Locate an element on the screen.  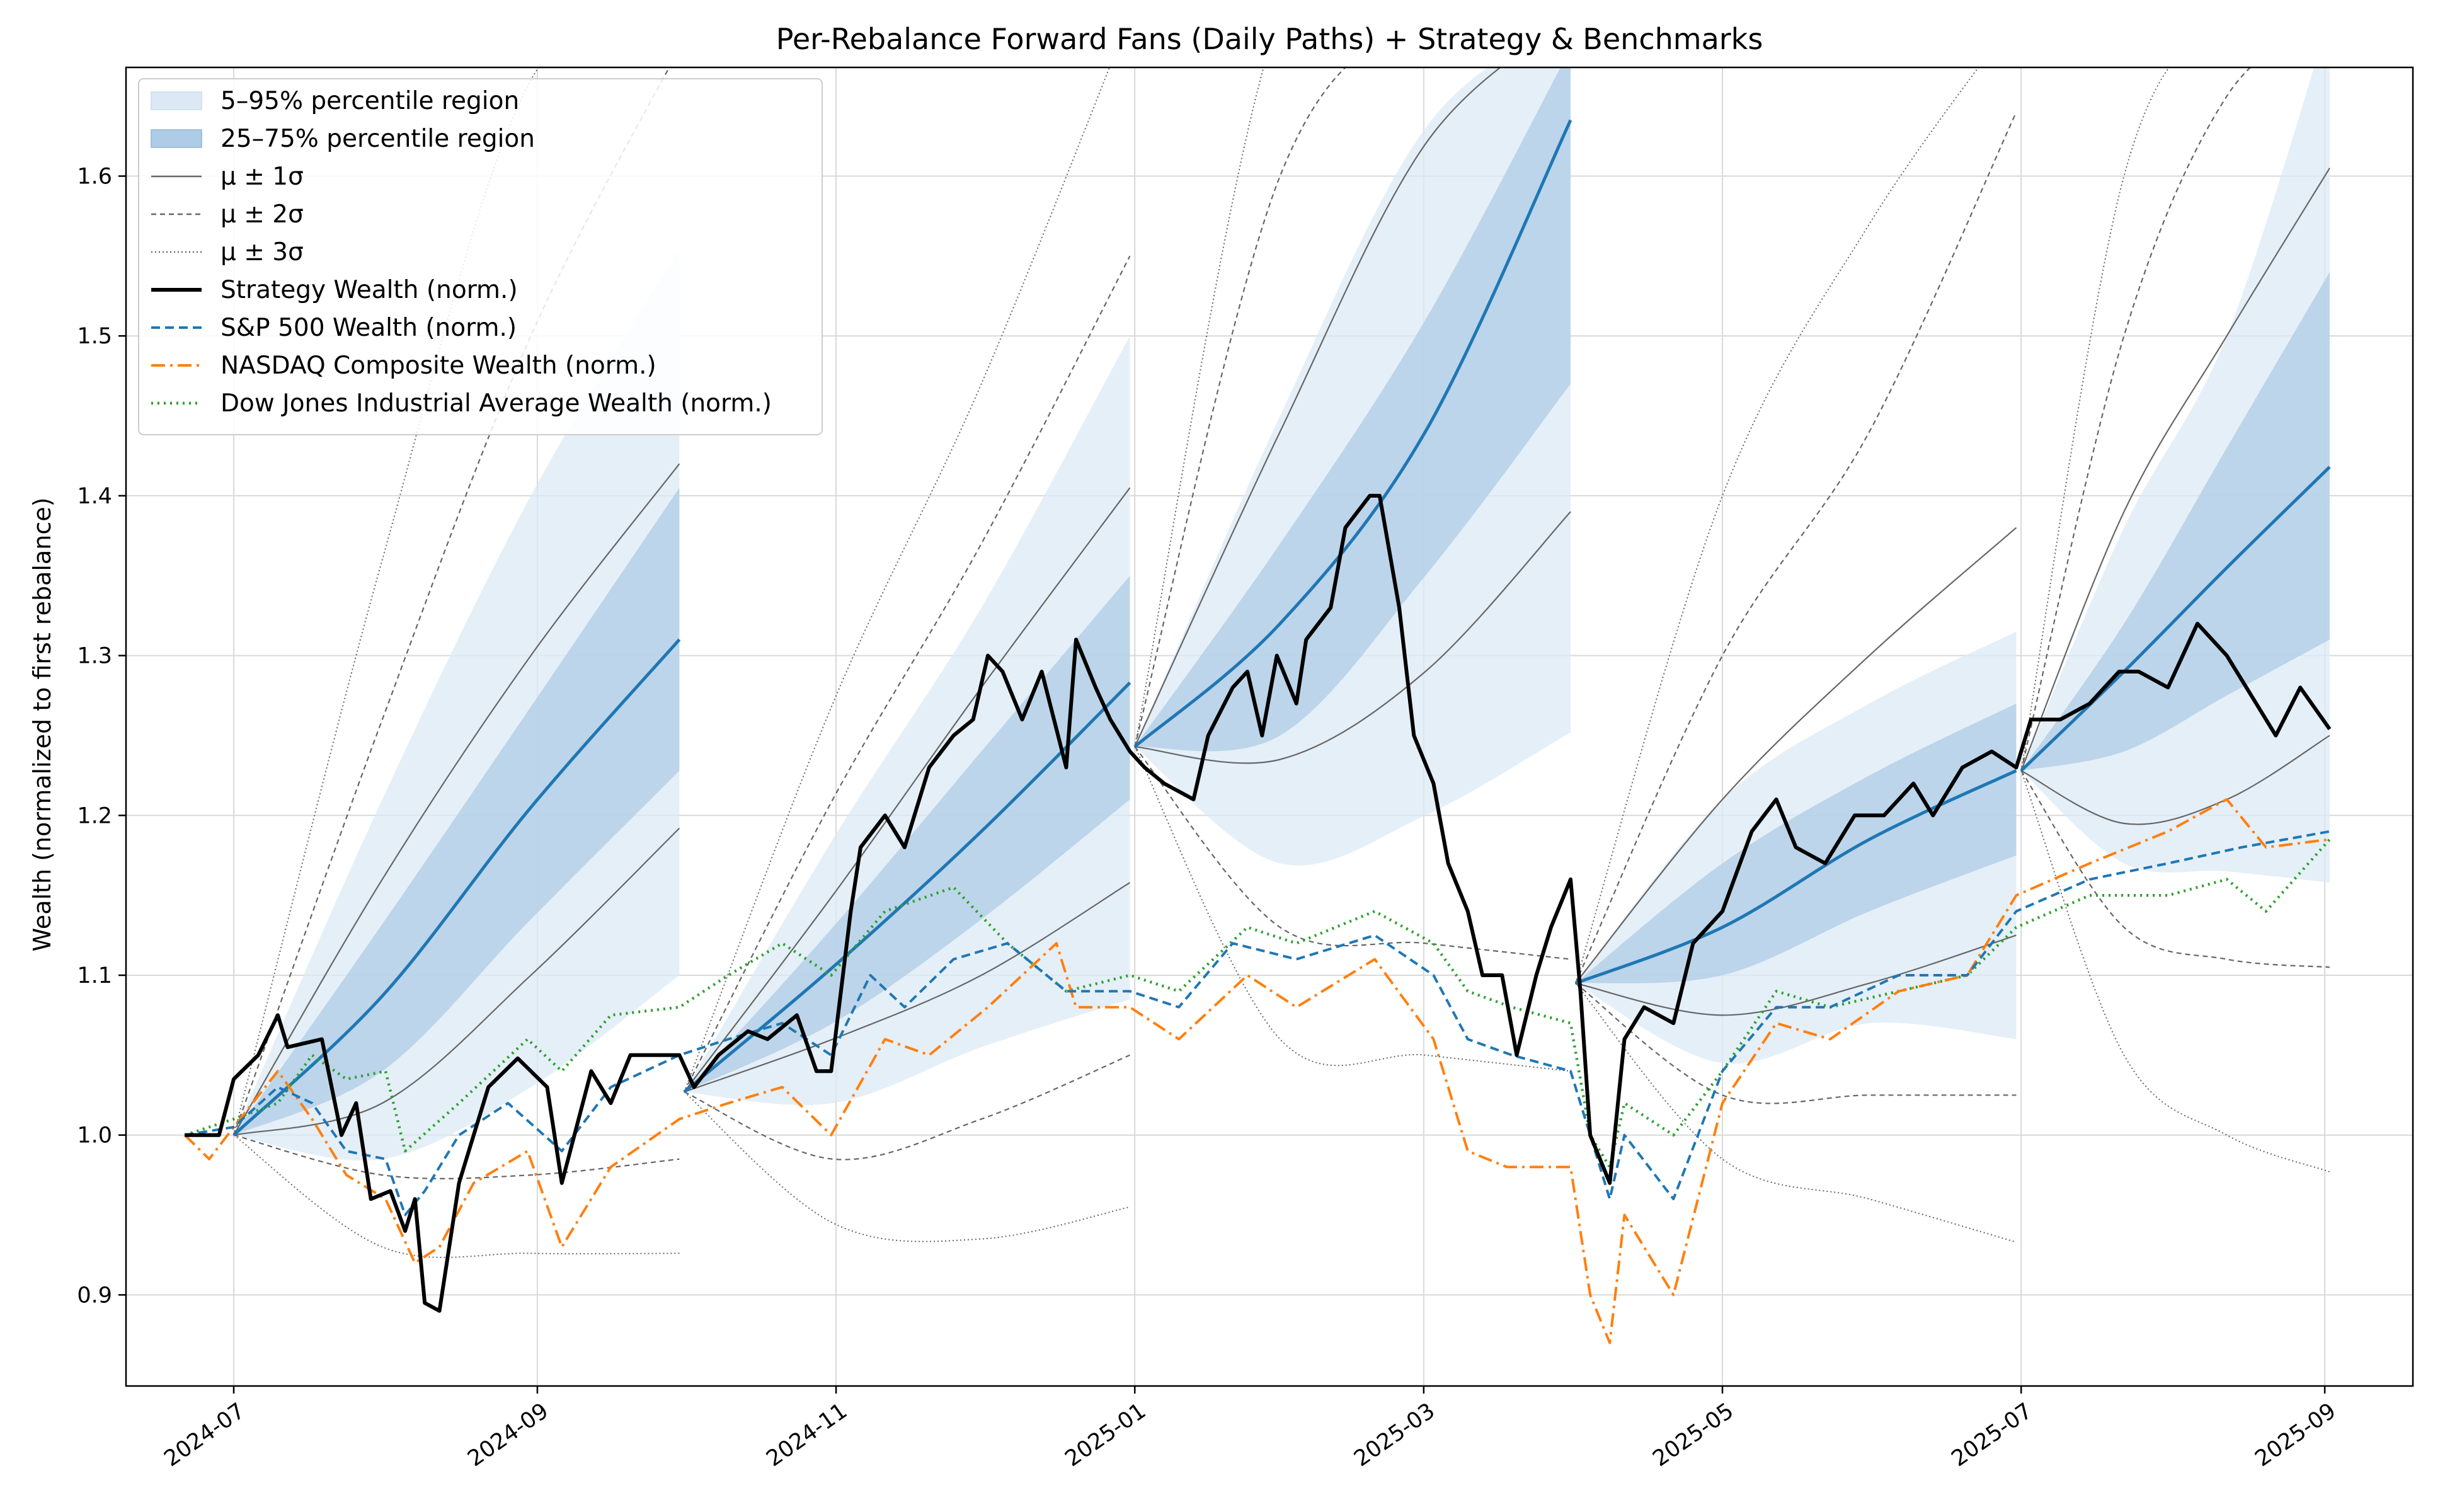
y-tick-label: 1.6 is located at coordinates (94, 177).